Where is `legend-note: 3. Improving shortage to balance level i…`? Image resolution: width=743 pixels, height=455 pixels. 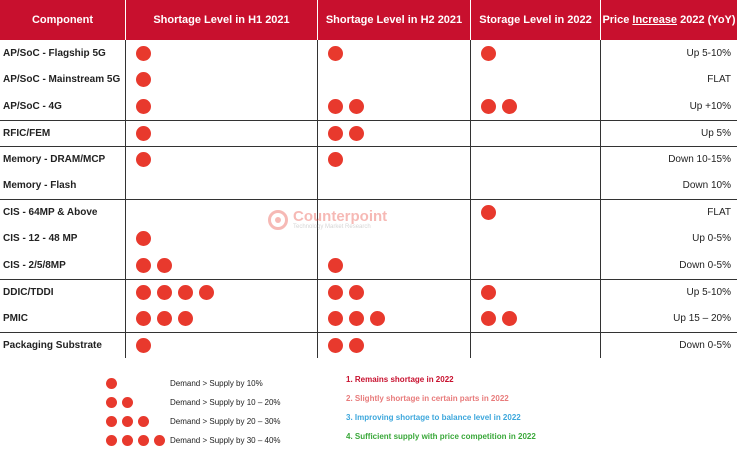 legend-note: 3. Improving shortage to balance level i… is located at coordinates (433, 417).